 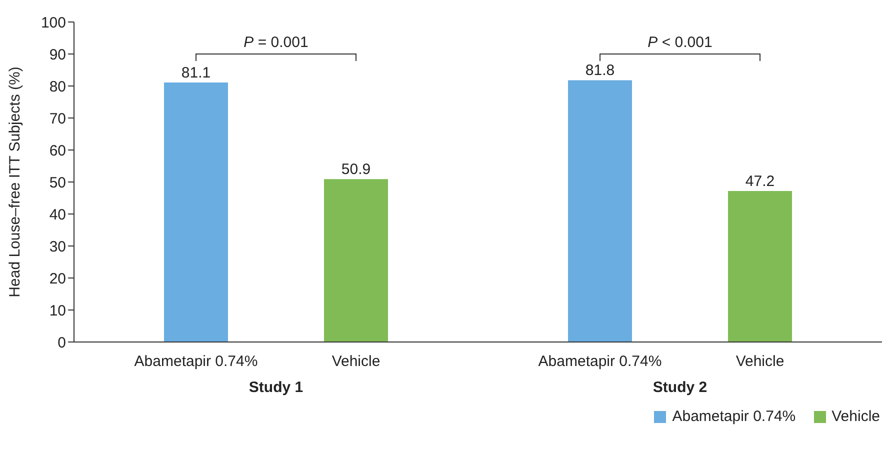 What do you see at coordinates (680, 387) in the screenshot?
I see `x-tick-label: Study 2` at bounding box center [680, 387].